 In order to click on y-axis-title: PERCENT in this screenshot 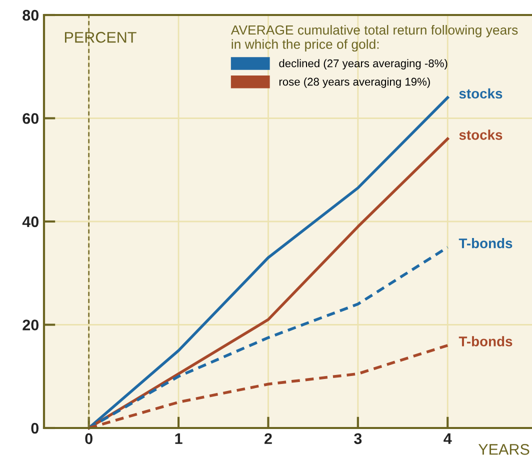, I will do `click(100, 37)`.